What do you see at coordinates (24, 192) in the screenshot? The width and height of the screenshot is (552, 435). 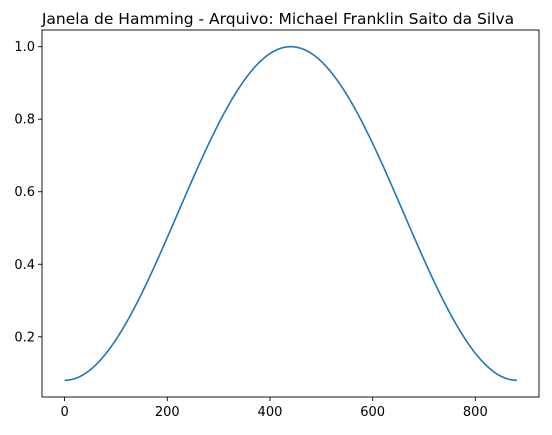 I see `y-tick-label: 0.6` at bounding box center [24, 192].